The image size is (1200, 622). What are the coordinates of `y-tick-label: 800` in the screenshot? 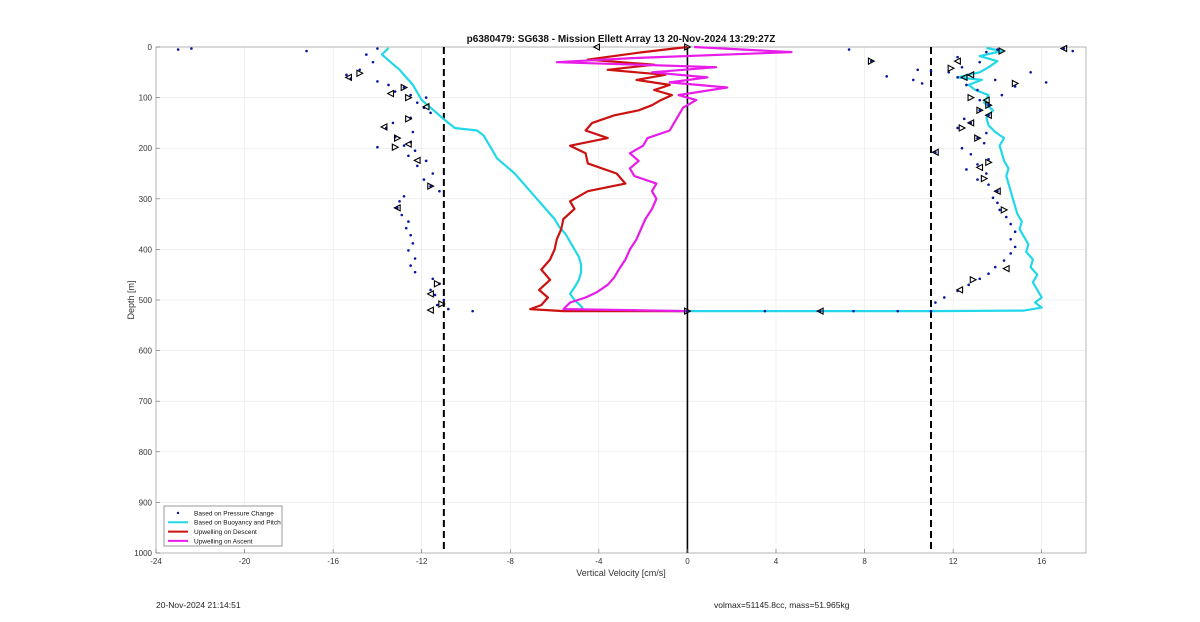 It's located at (146, 452).